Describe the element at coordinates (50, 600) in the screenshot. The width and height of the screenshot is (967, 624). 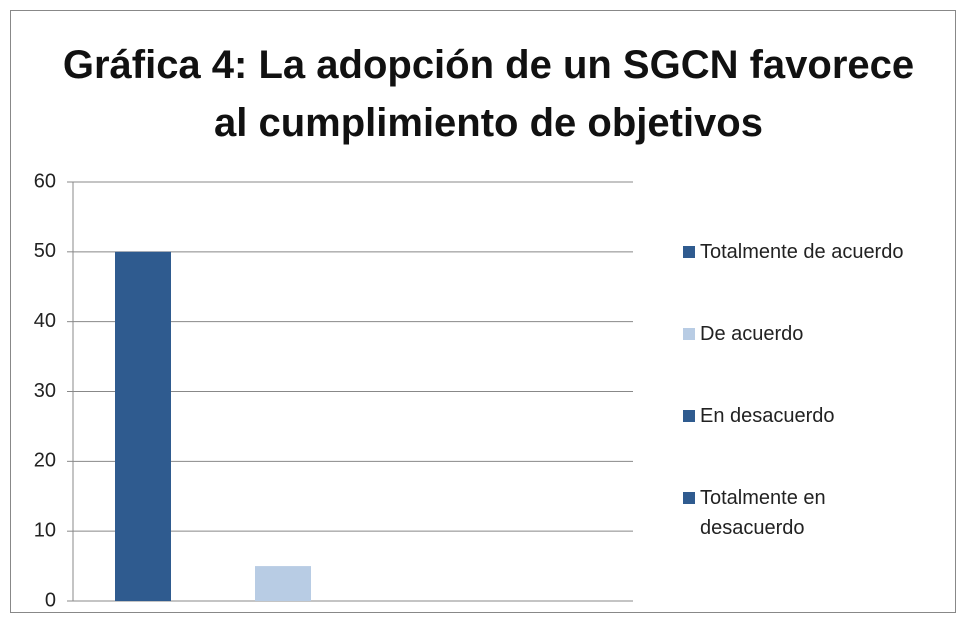
I see `y-tick-label: 0` at that location.